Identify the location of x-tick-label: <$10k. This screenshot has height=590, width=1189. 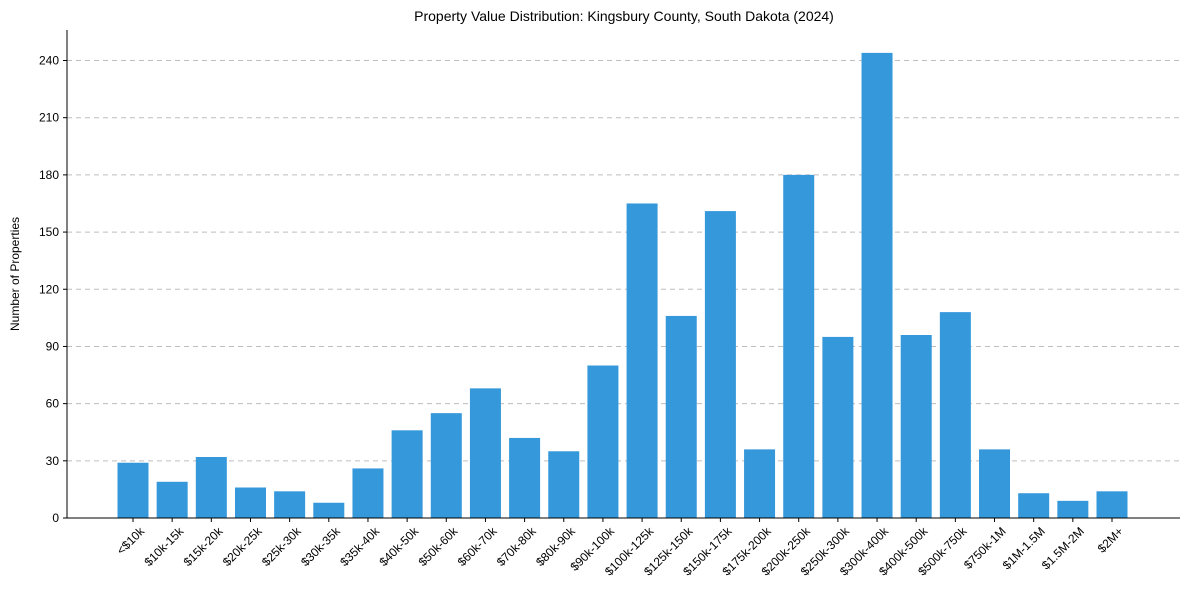
(131, 541).